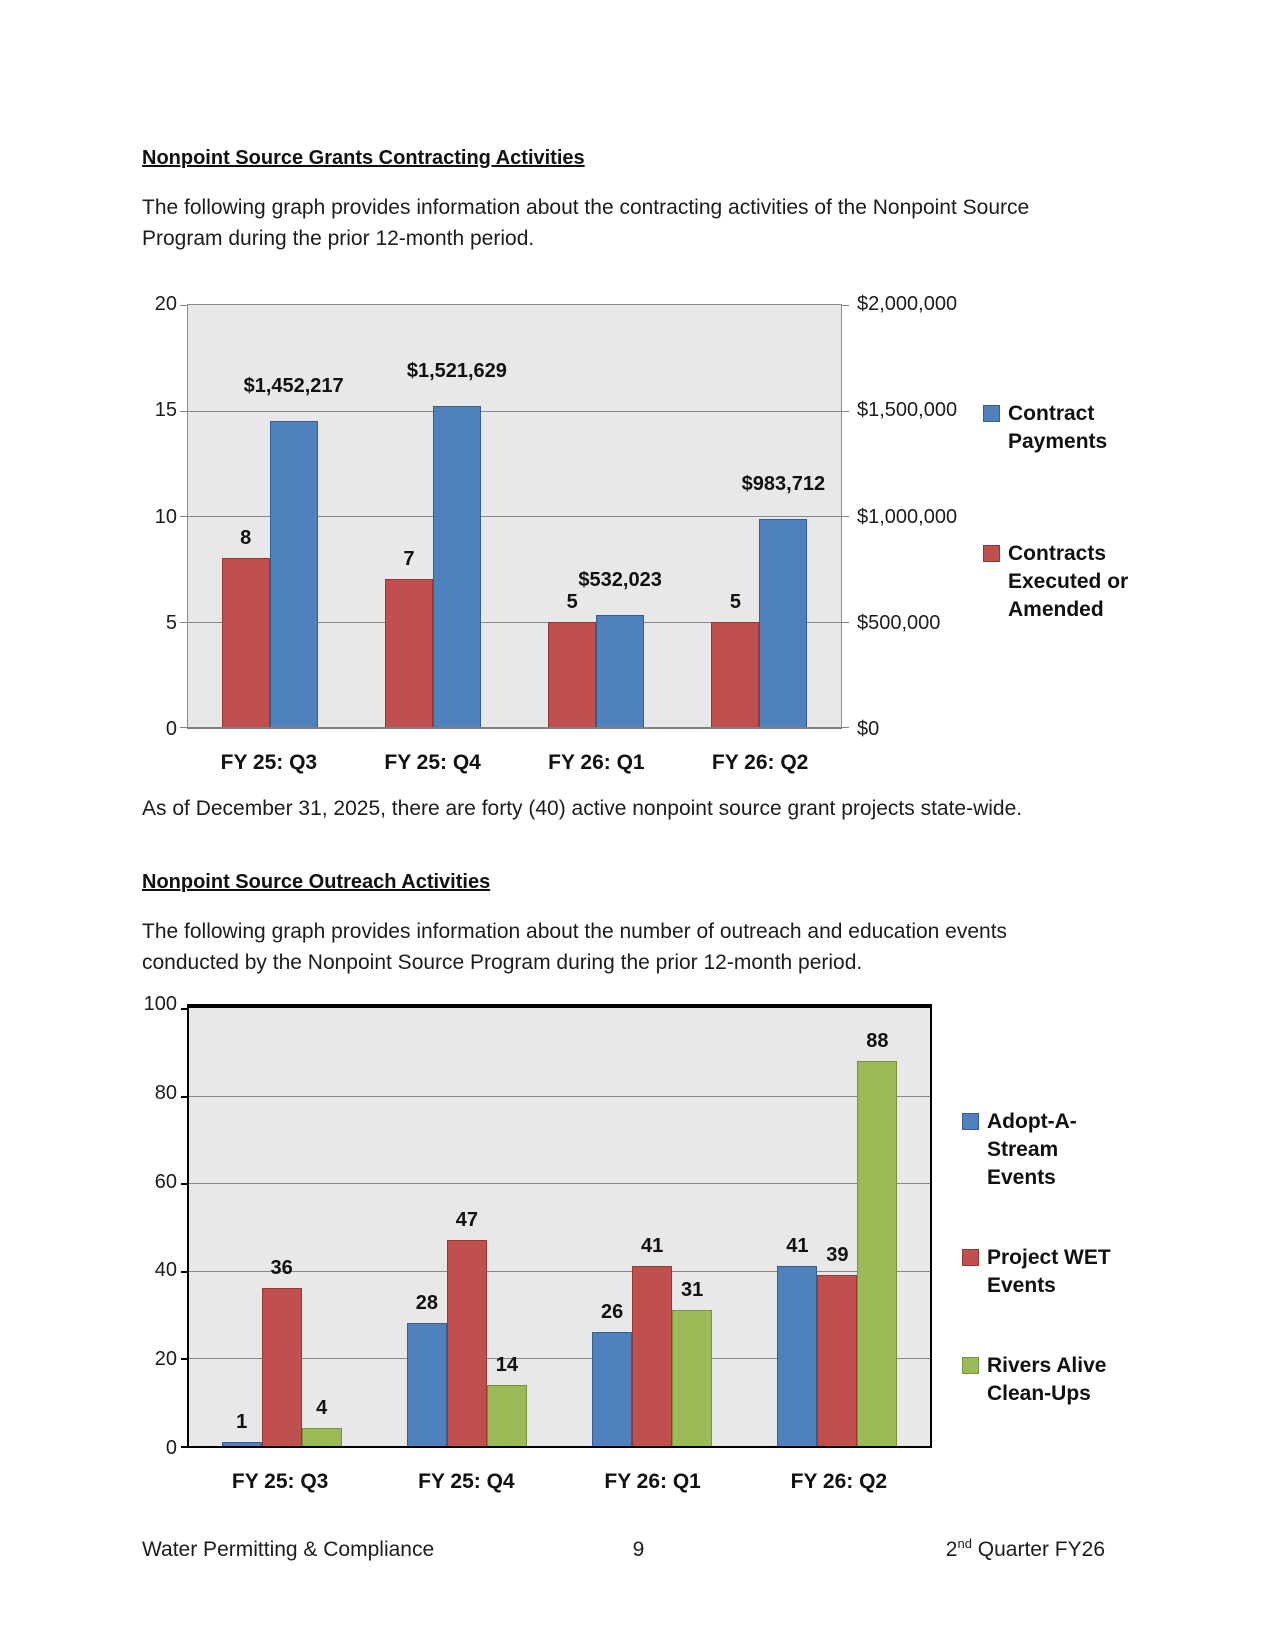 The width and height of the screenshot is (1275, 1650). What do you see at coordinates (165, 1270) in the screenshot?
I see `y-axis-tick-label: 40` at bounding box center [165, 1270].